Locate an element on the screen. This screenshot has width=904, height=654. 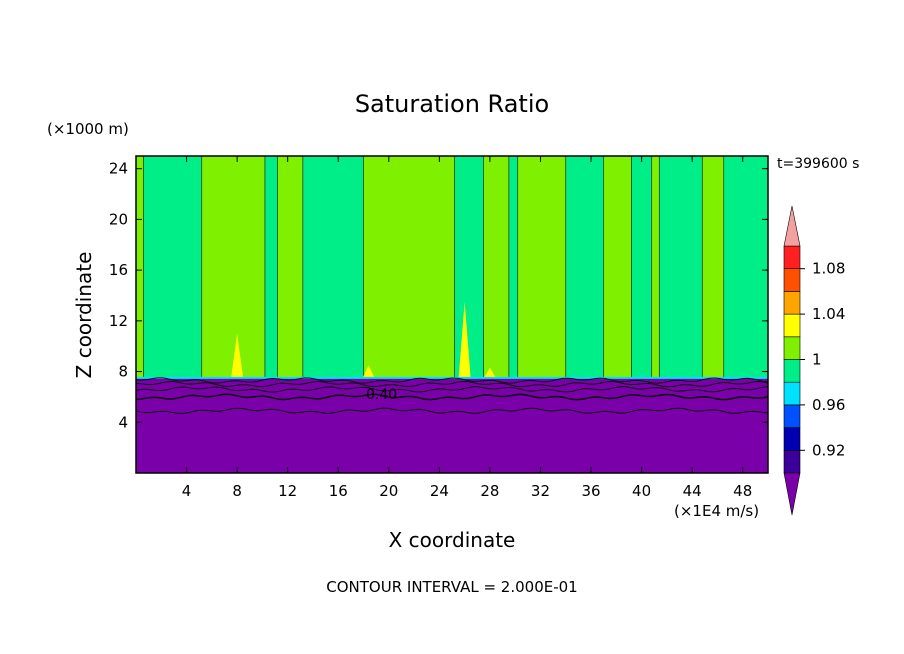
contour-interval-note: CONTOUR INTERVAL = 2.000E-01 is located at coordinates (451, 587).